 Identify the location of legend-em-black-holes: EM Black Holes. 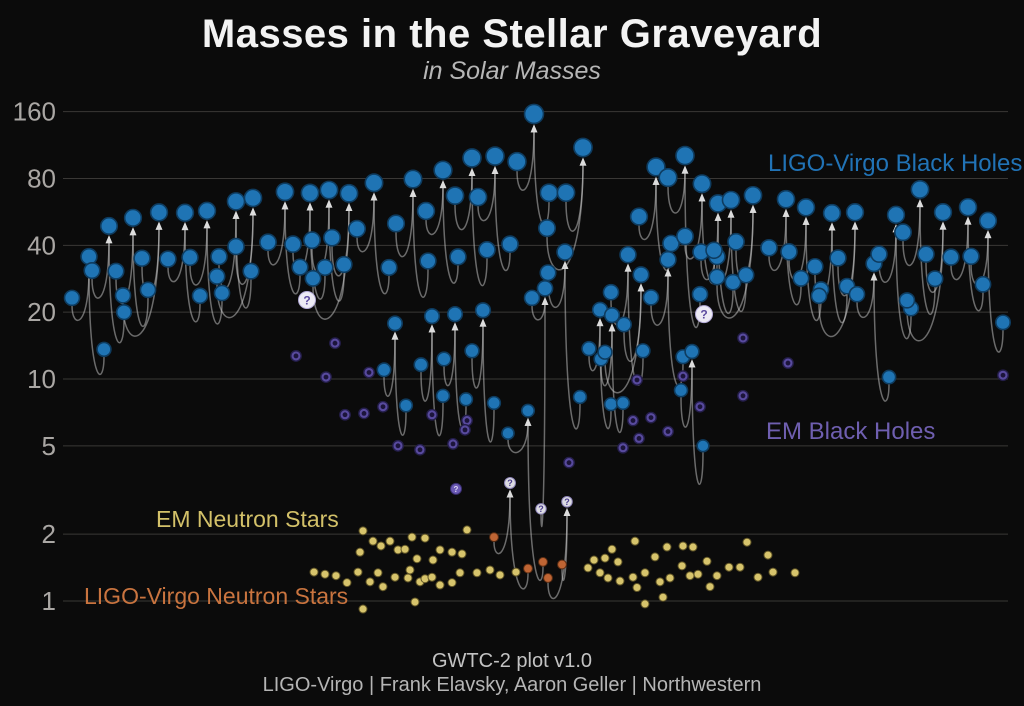
(851, 431).